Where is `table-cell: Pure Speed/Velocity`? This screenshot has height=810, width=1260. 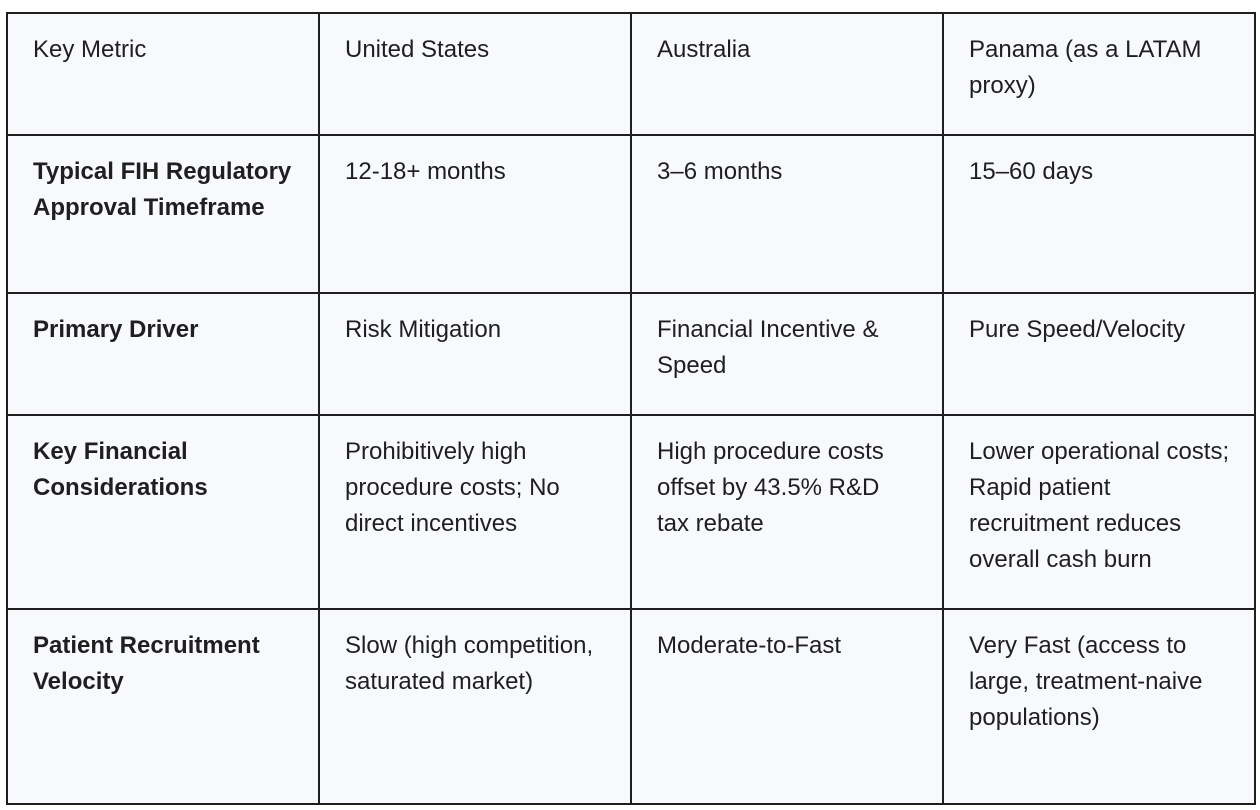 table-cell: Pure Speed/Velocity is located at coordinates (1099, 354).